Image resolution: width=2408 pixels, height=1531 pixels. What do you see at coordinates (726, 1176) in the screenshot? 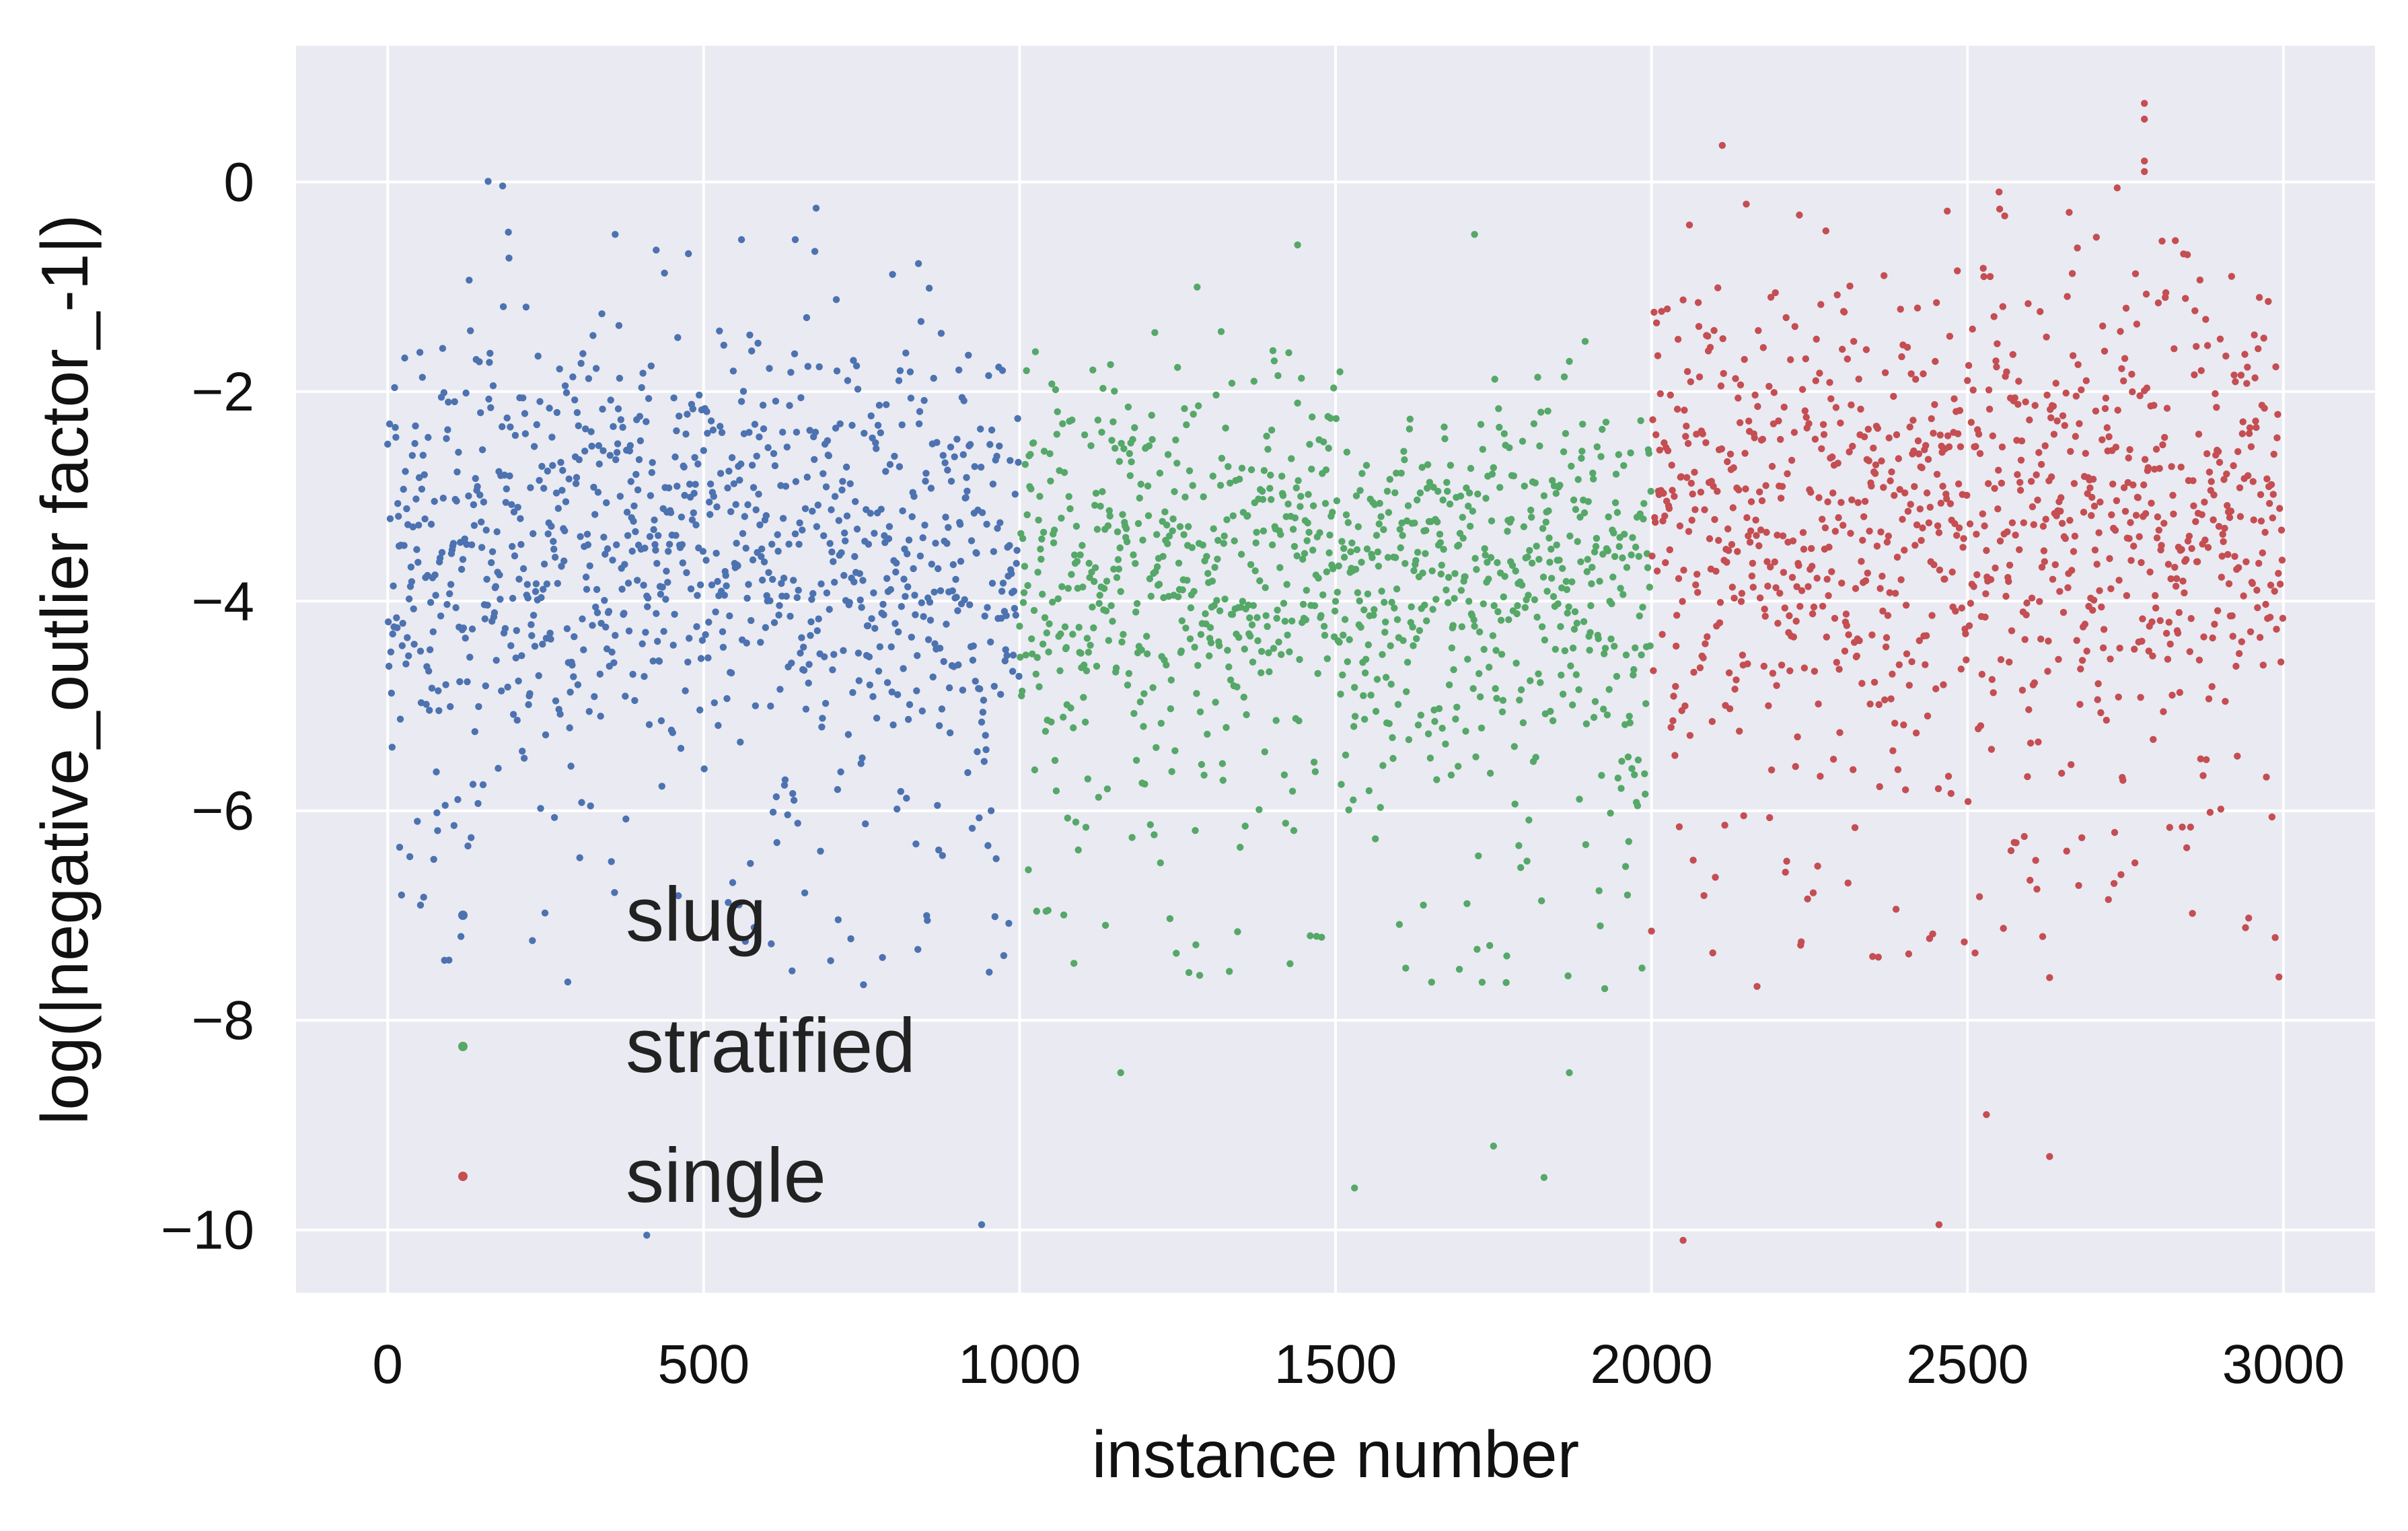
I see `legend-label: single` at bounding box center [726, 1176].